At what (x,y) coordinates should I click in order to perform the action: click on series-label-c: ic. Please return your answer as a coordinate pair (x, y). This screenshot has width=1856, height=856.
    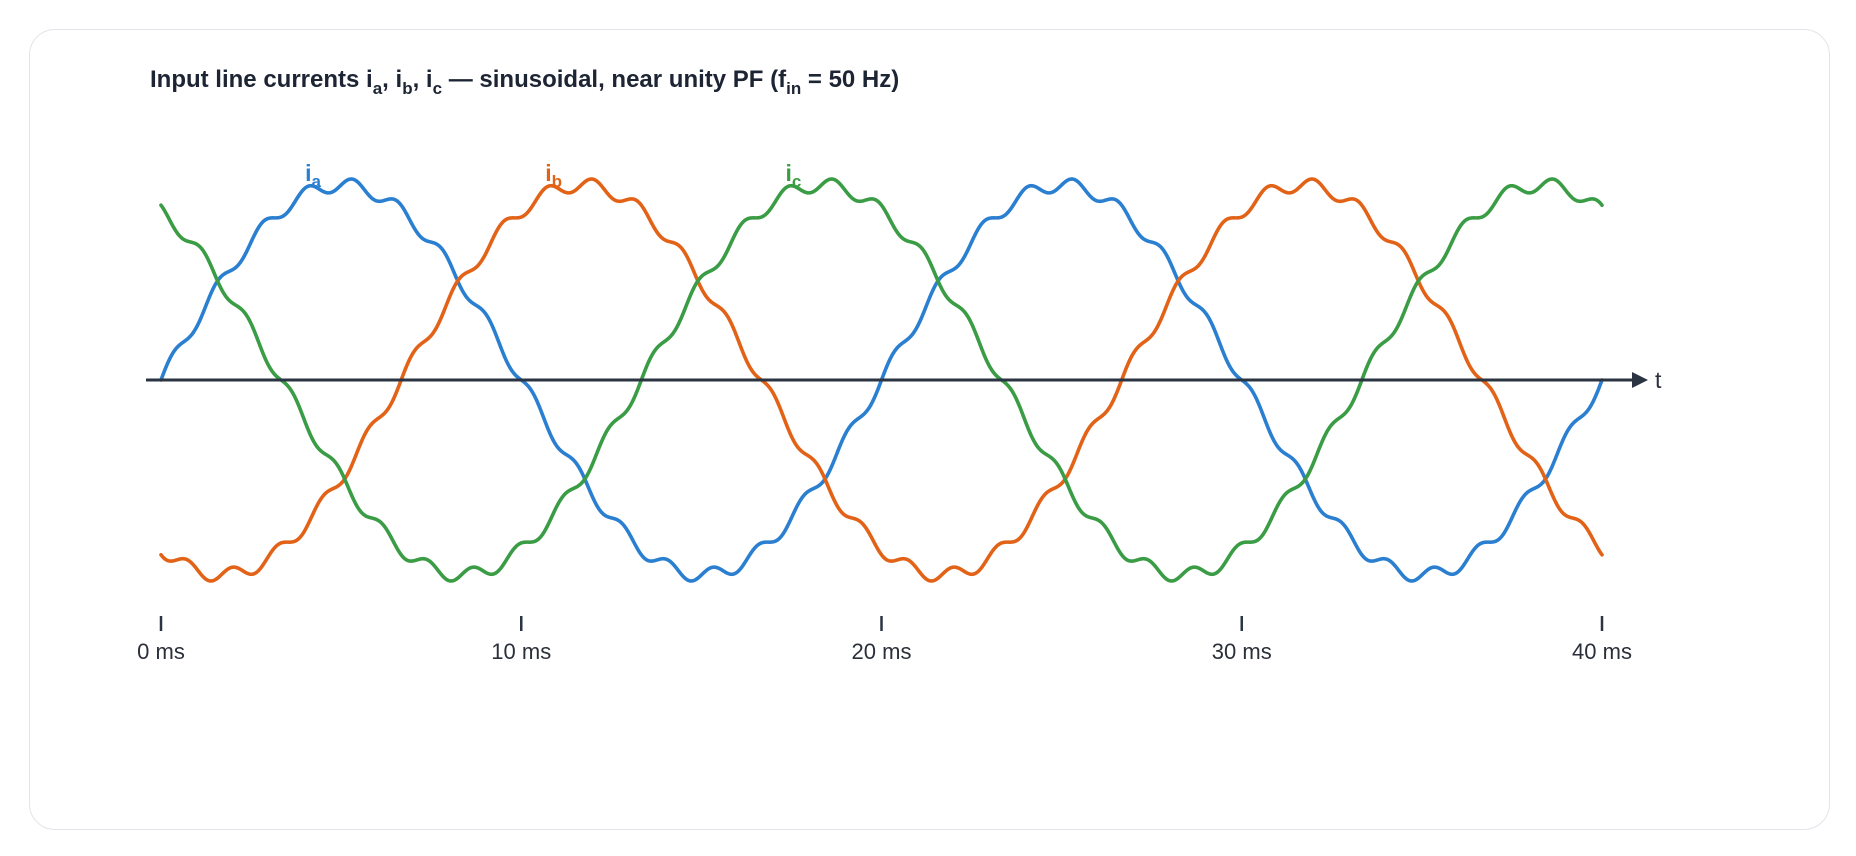
    Looking at the image, I should click on (793, 175).